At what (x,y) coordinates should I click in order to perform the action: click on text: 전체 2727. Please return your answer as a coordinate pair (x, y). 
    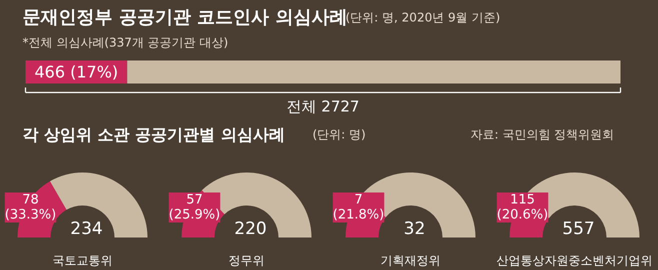
    Looking at the image, I should click on (323, 107).